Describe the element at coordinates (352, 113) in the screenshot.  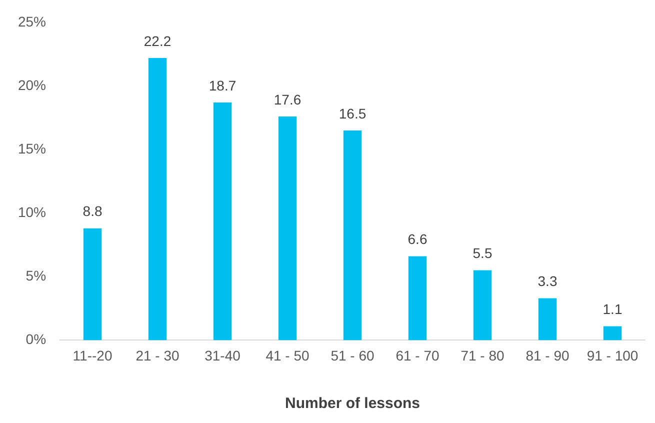
I see `data-label: 16.5` at that location.